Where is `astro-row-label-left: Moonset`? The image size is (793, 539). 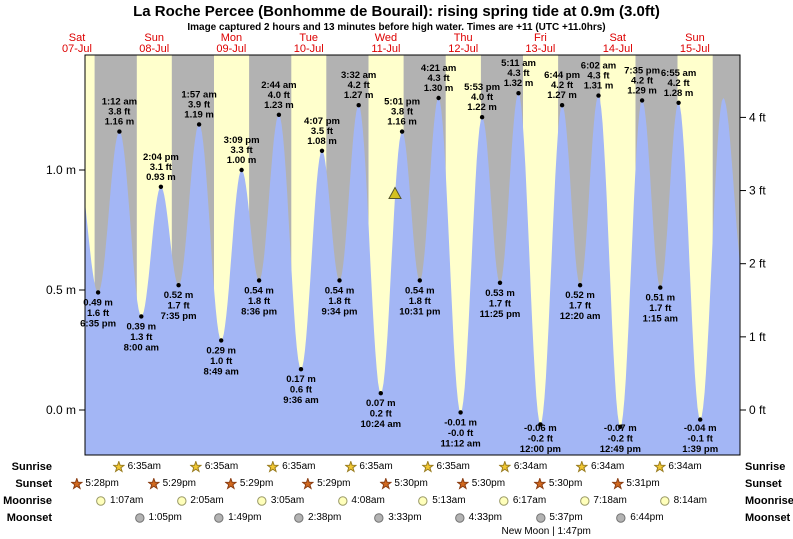
astro-row-label-left: Moonset is located at coordinates (29, 518).